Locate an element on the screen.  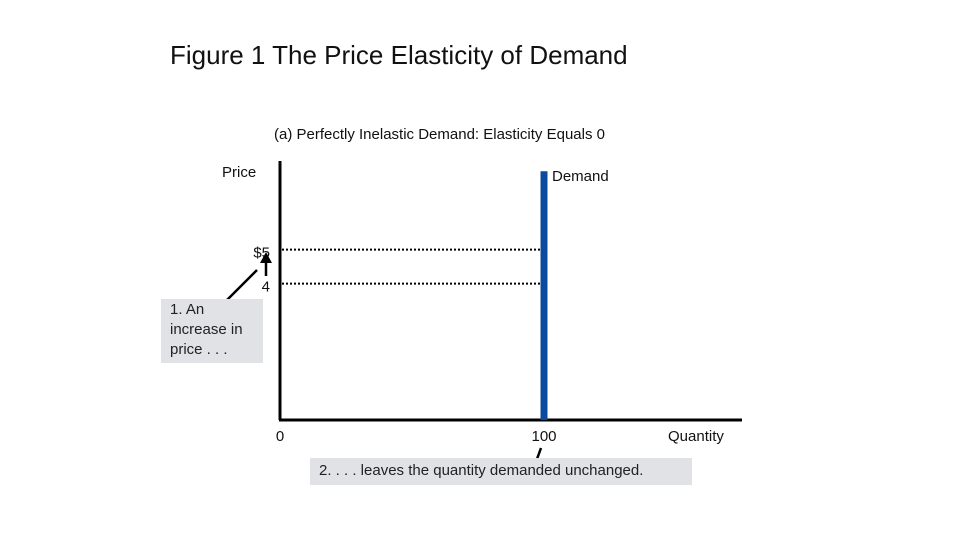
price-annotation-pointer is located at coordinates (241, 285).